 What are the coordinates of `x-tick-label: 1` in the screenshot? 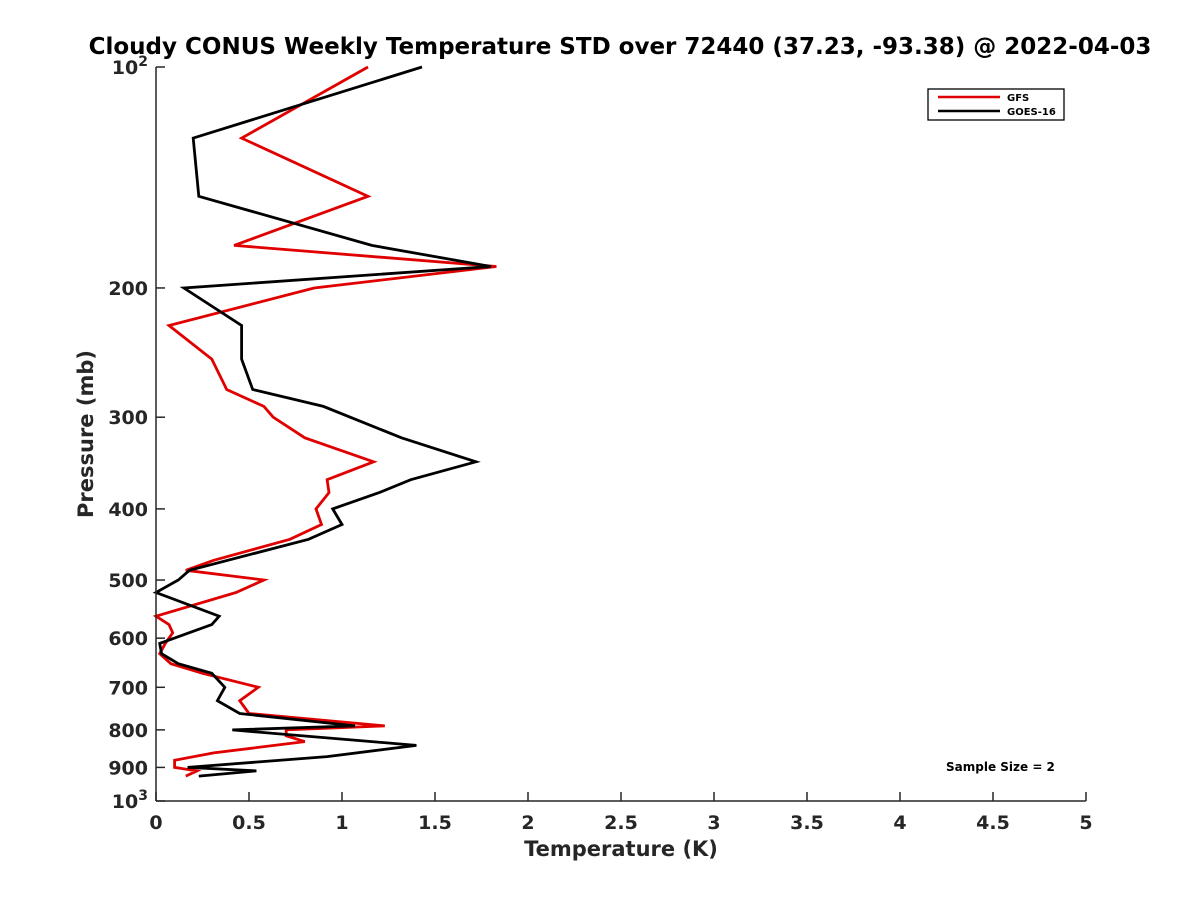 It's located at (341, 823).